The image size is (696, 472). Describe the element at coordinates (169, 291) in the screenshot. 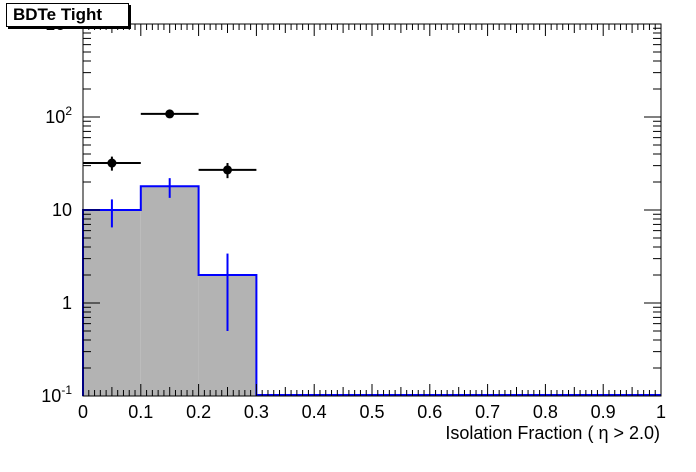

I see `hist-bar` at that location.